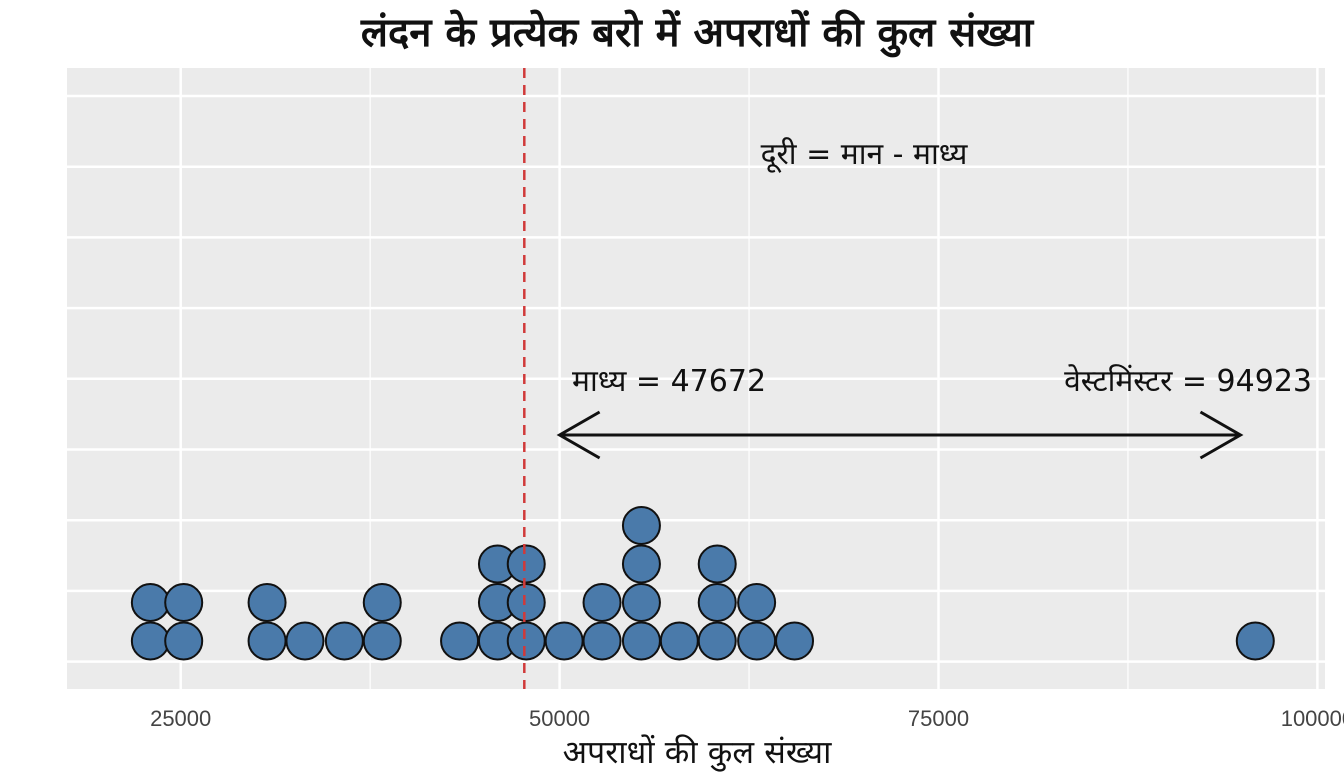 The width and height of the screenshot is (1344, 784). Describe the element at coordinates (864, 155) in the screenshot. I see `distance-formula-annotation: दूरी = मान - माध्य` at that location.